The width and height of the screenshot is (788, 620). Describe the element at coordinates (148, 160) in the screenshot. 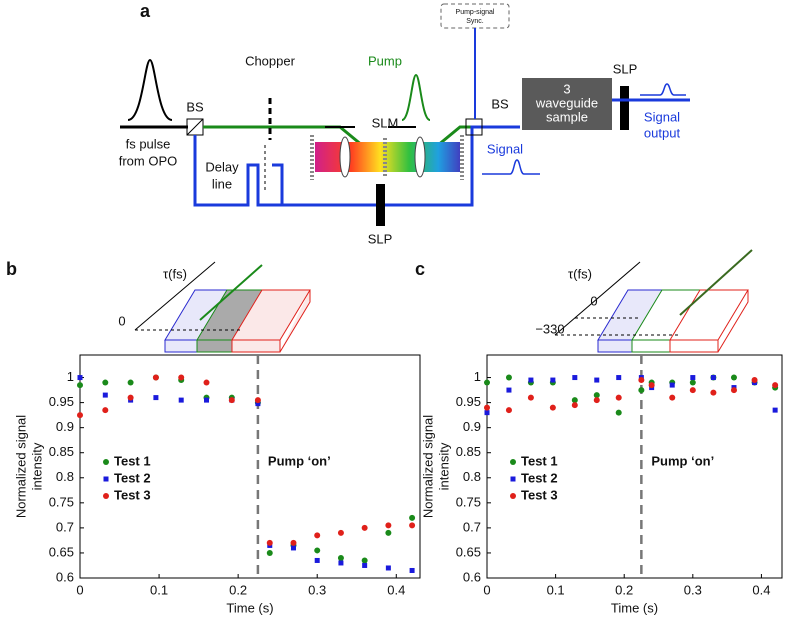

I see `label: from OPO` at that location.